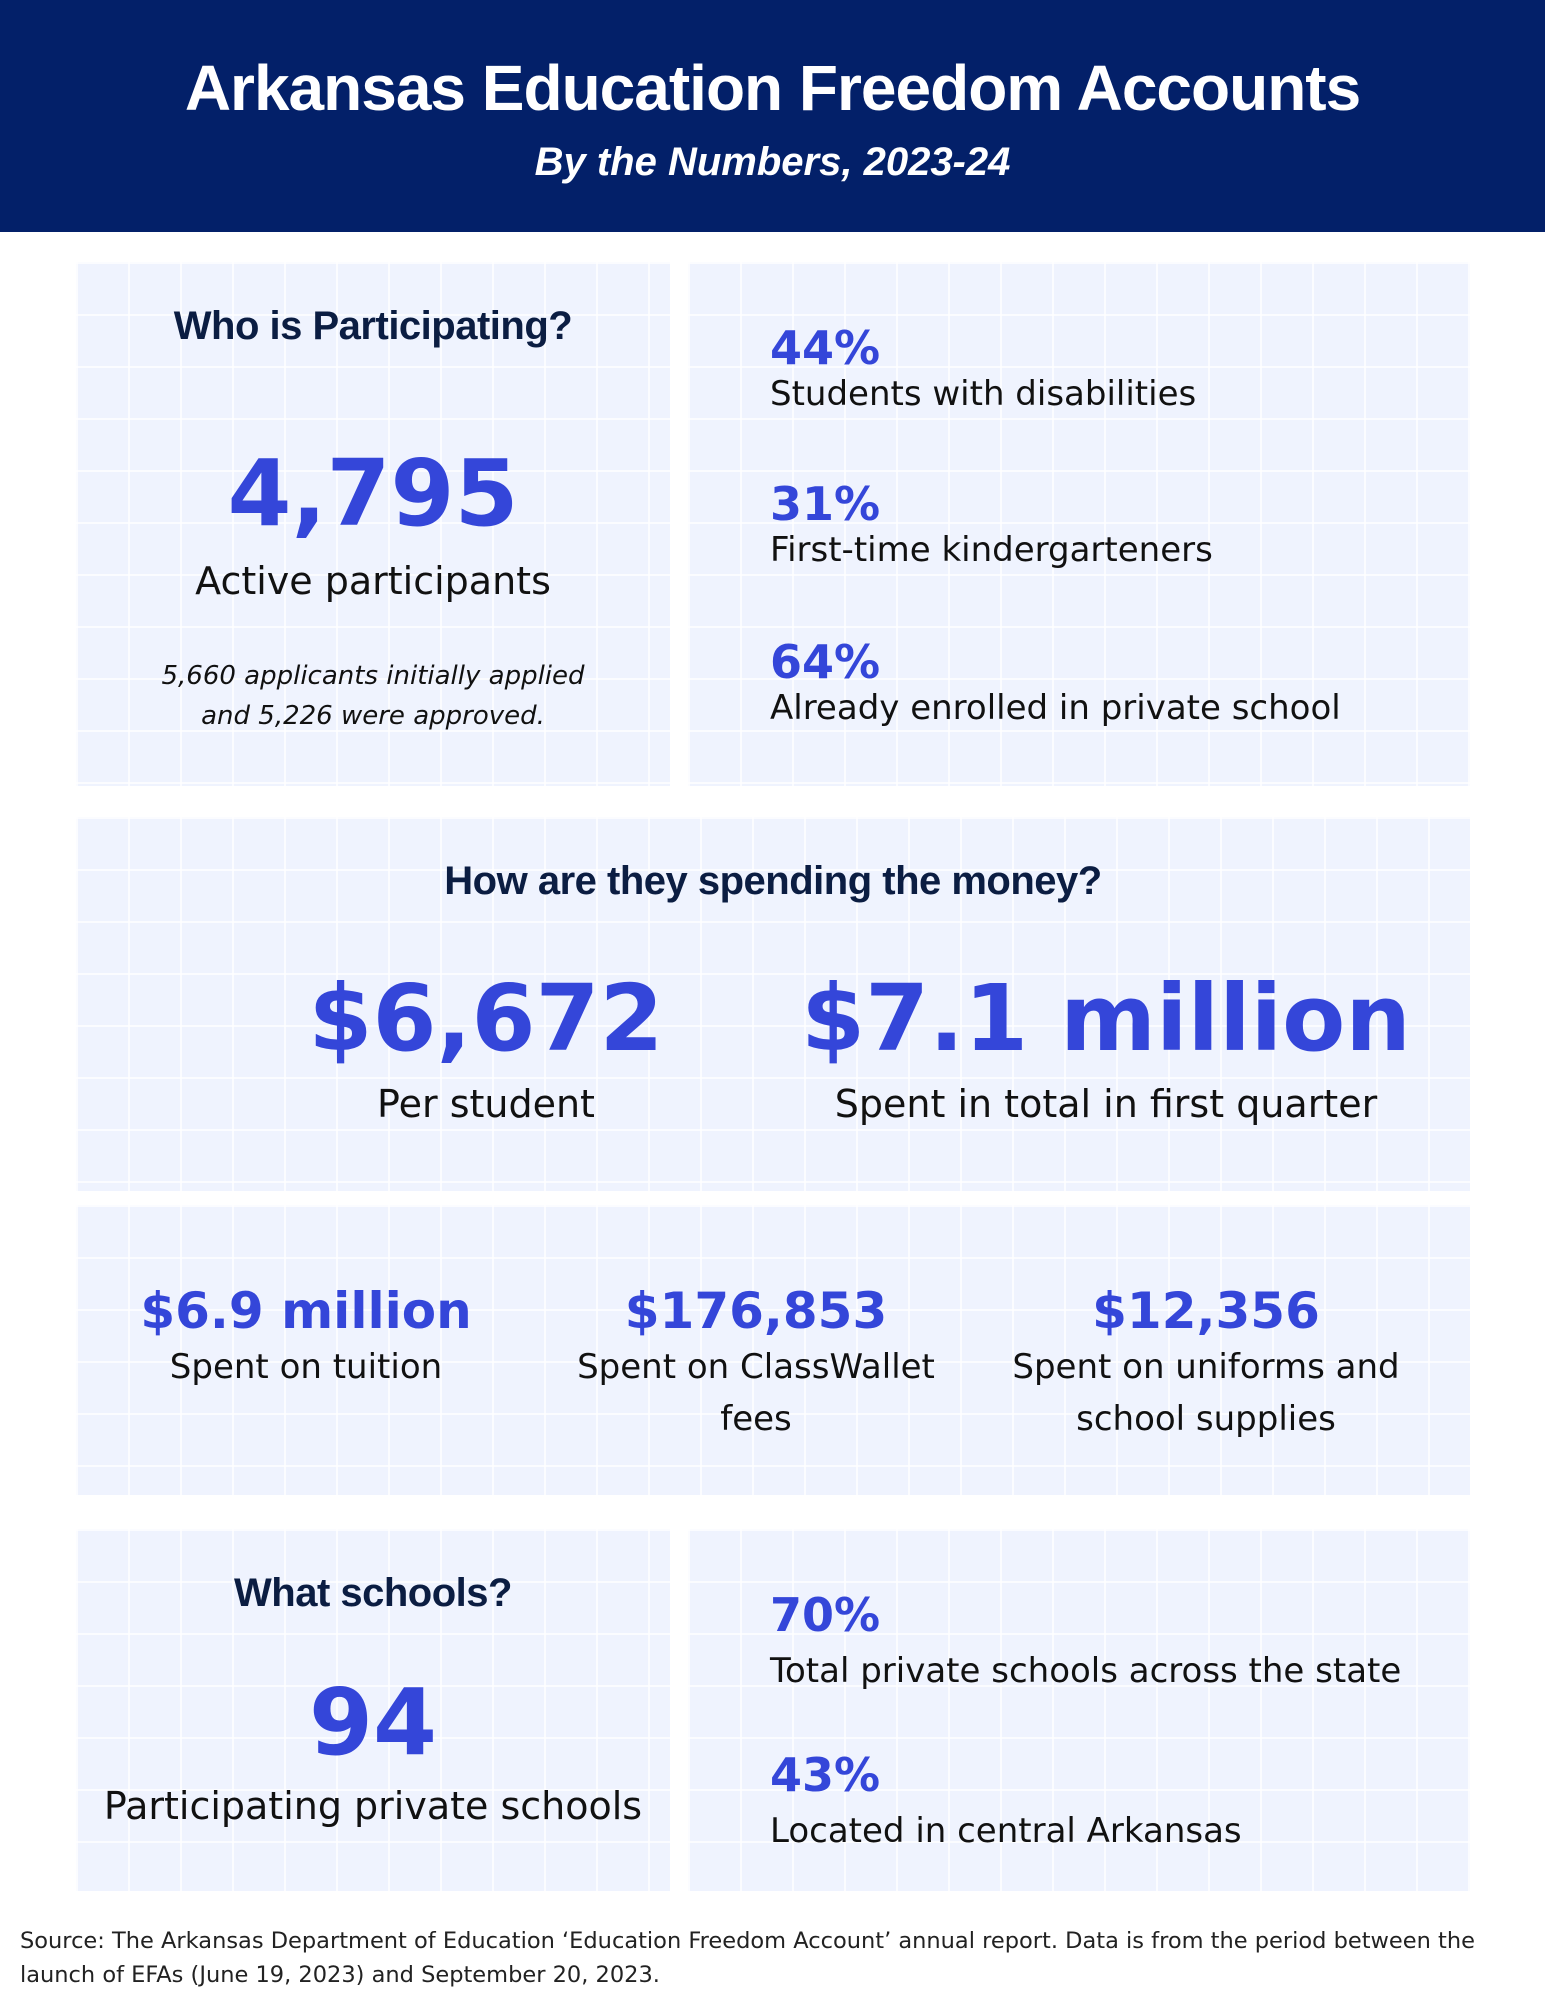 This screenshot has width=1545, height=2000. Describe the element at coordinates (1055, 708) in the screenshot. I see `stat-label: Already enrolled in private school` at that location.